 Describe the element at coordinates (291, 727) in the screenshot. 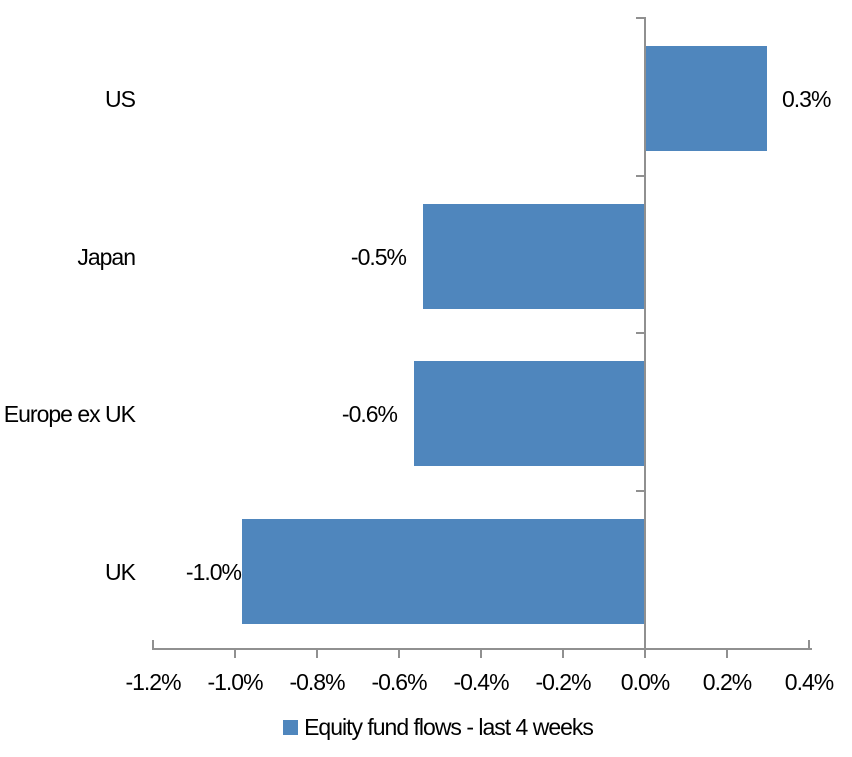

I see `legend-swatch-icon` at that location.